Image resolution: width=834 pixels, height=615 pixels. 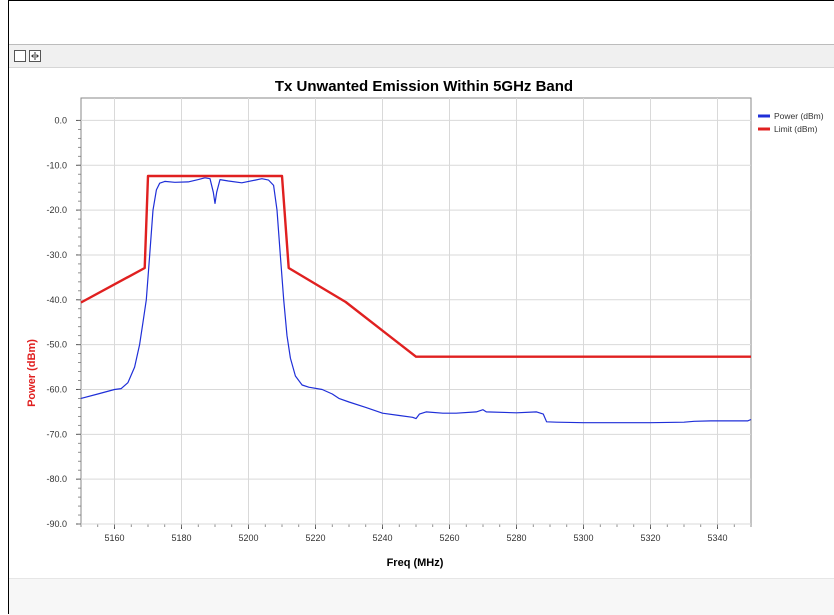 I want to click on x-tick-label: 5180, so click(x=181, y=538).